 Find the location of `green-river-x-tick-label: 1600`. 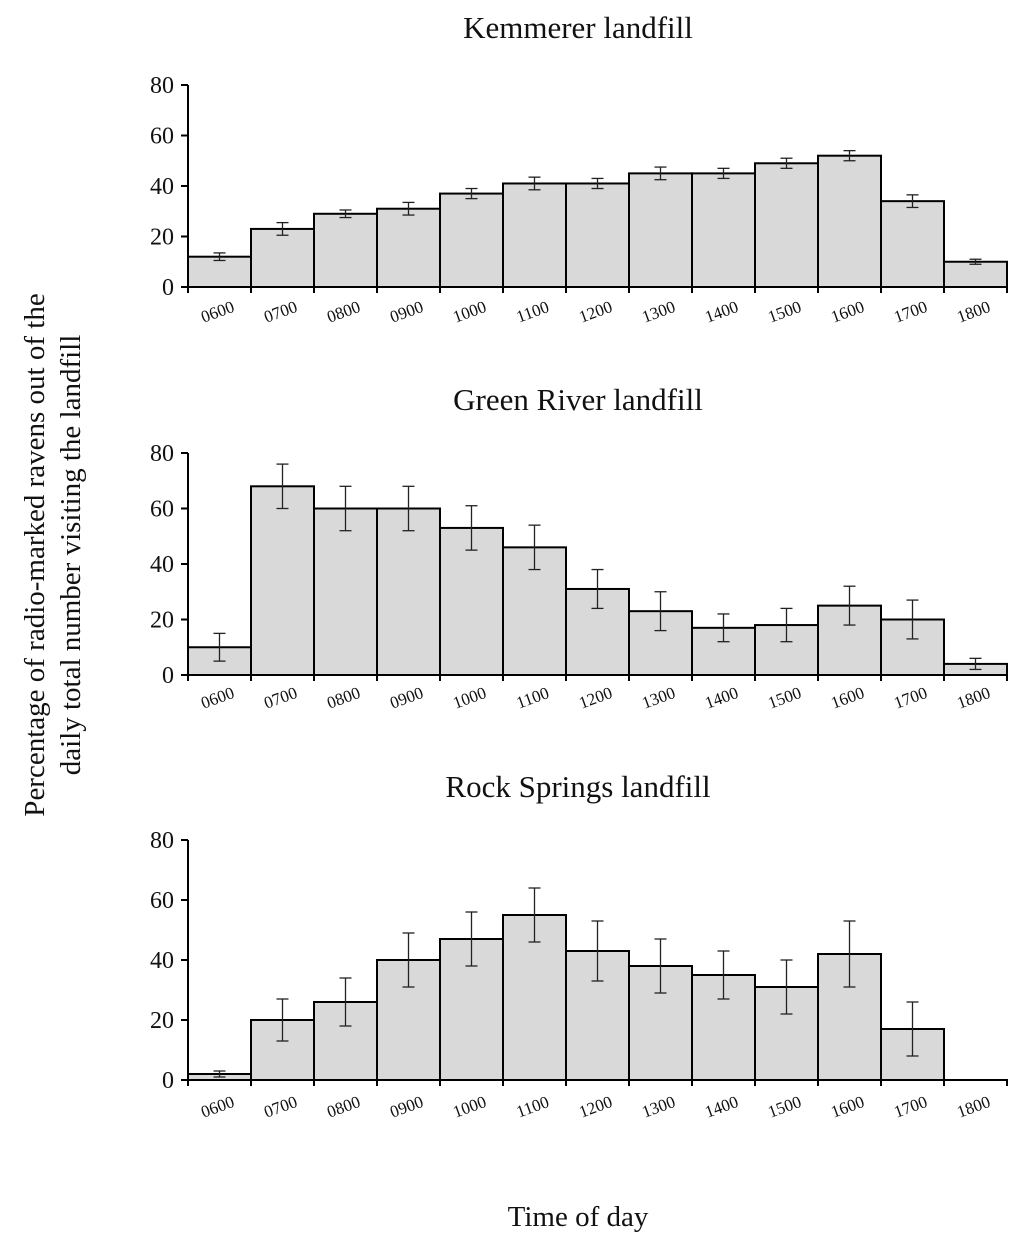

green-river-x-tick-label: 1600 is located at coordinates (847, 697).